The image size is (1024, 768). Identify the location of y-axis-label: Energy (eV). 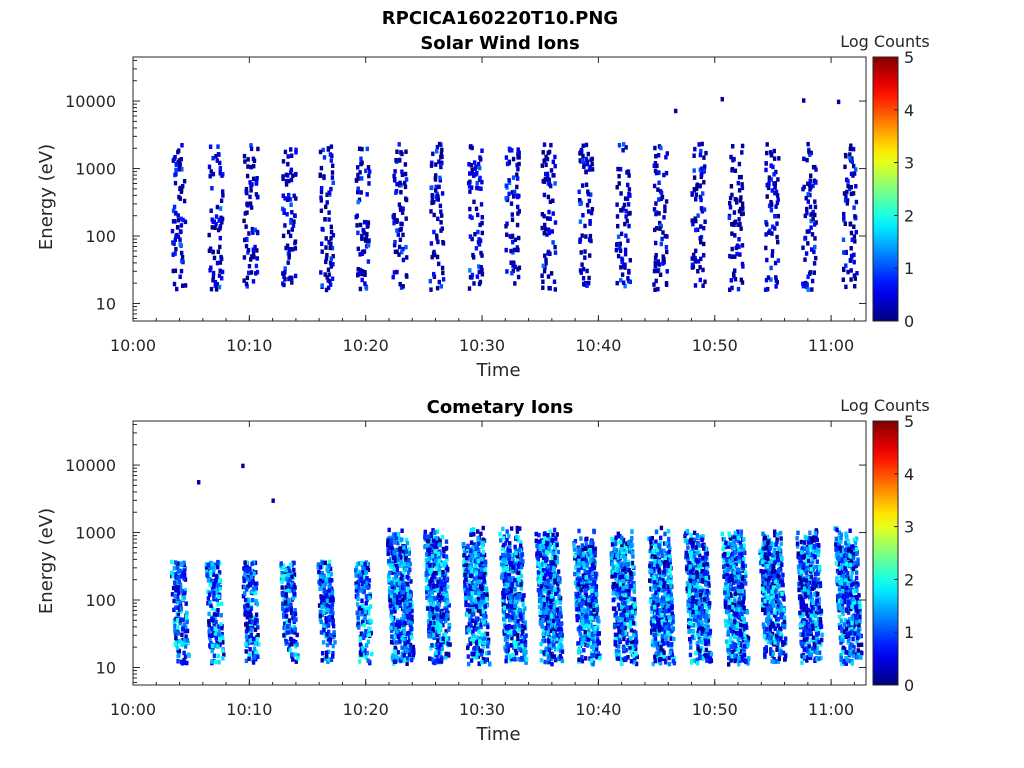
(46, 197).